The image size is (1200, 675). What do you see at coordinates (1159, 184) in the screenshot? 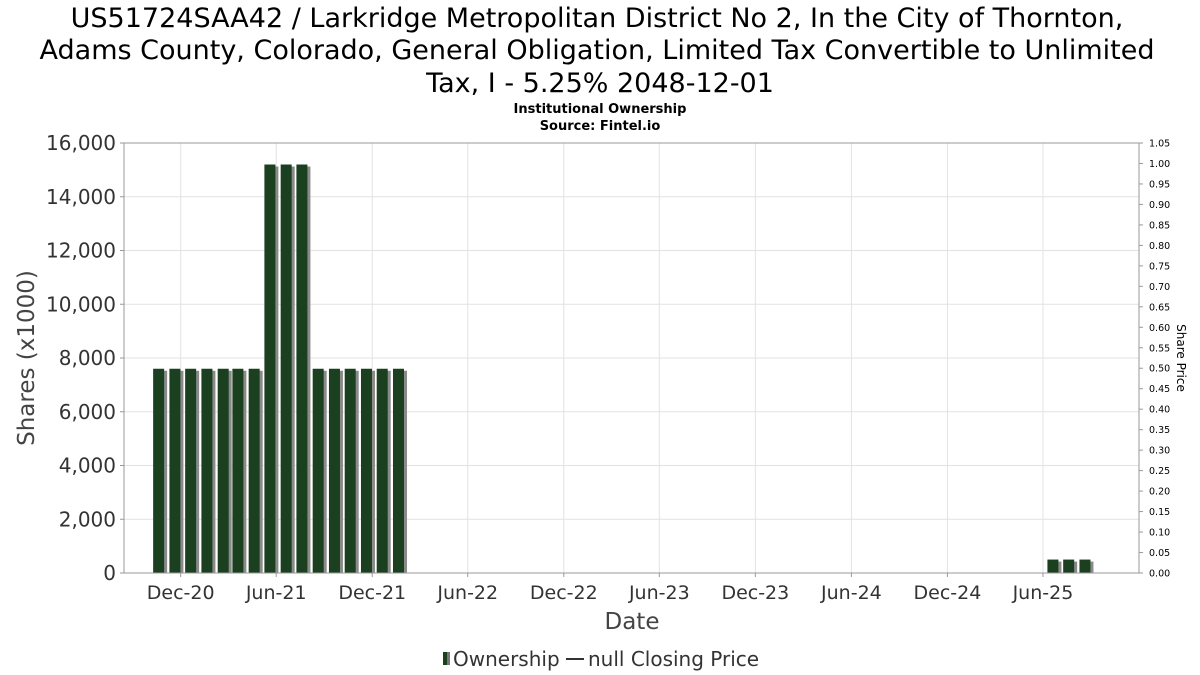
I see `y2-tick-label: 0.95` at bounding box center [1159, 184].